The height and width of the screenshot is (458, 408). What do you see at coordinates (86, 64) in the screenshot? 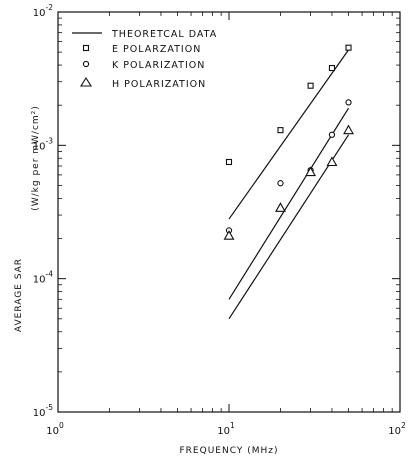
I see `legend-circle-symbol` at bounding box center [86, 64].